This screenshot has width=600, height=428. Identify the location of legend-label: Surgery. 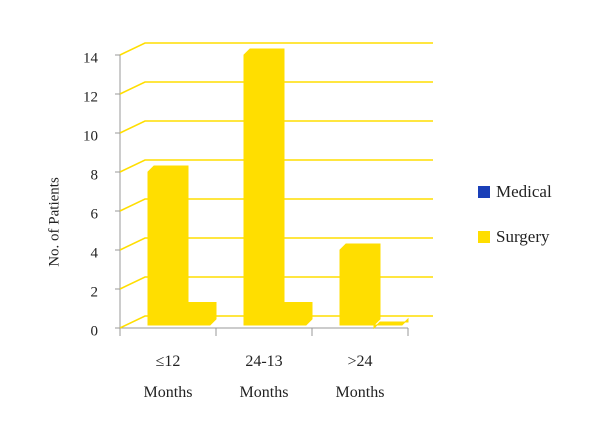
(523, 236).